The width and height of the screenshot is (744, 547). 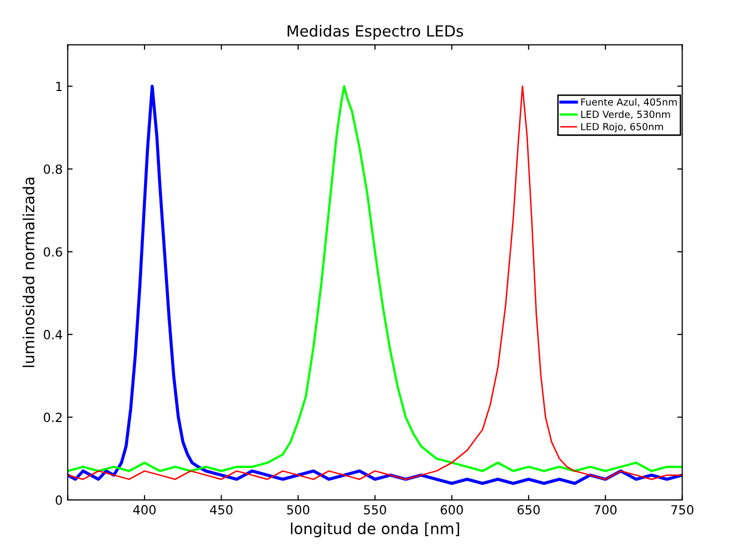 What do you see at coordinates (53, 252) in the screenshot?
I see `y-tick-label: 0.6` at bounding box center [53, 252].